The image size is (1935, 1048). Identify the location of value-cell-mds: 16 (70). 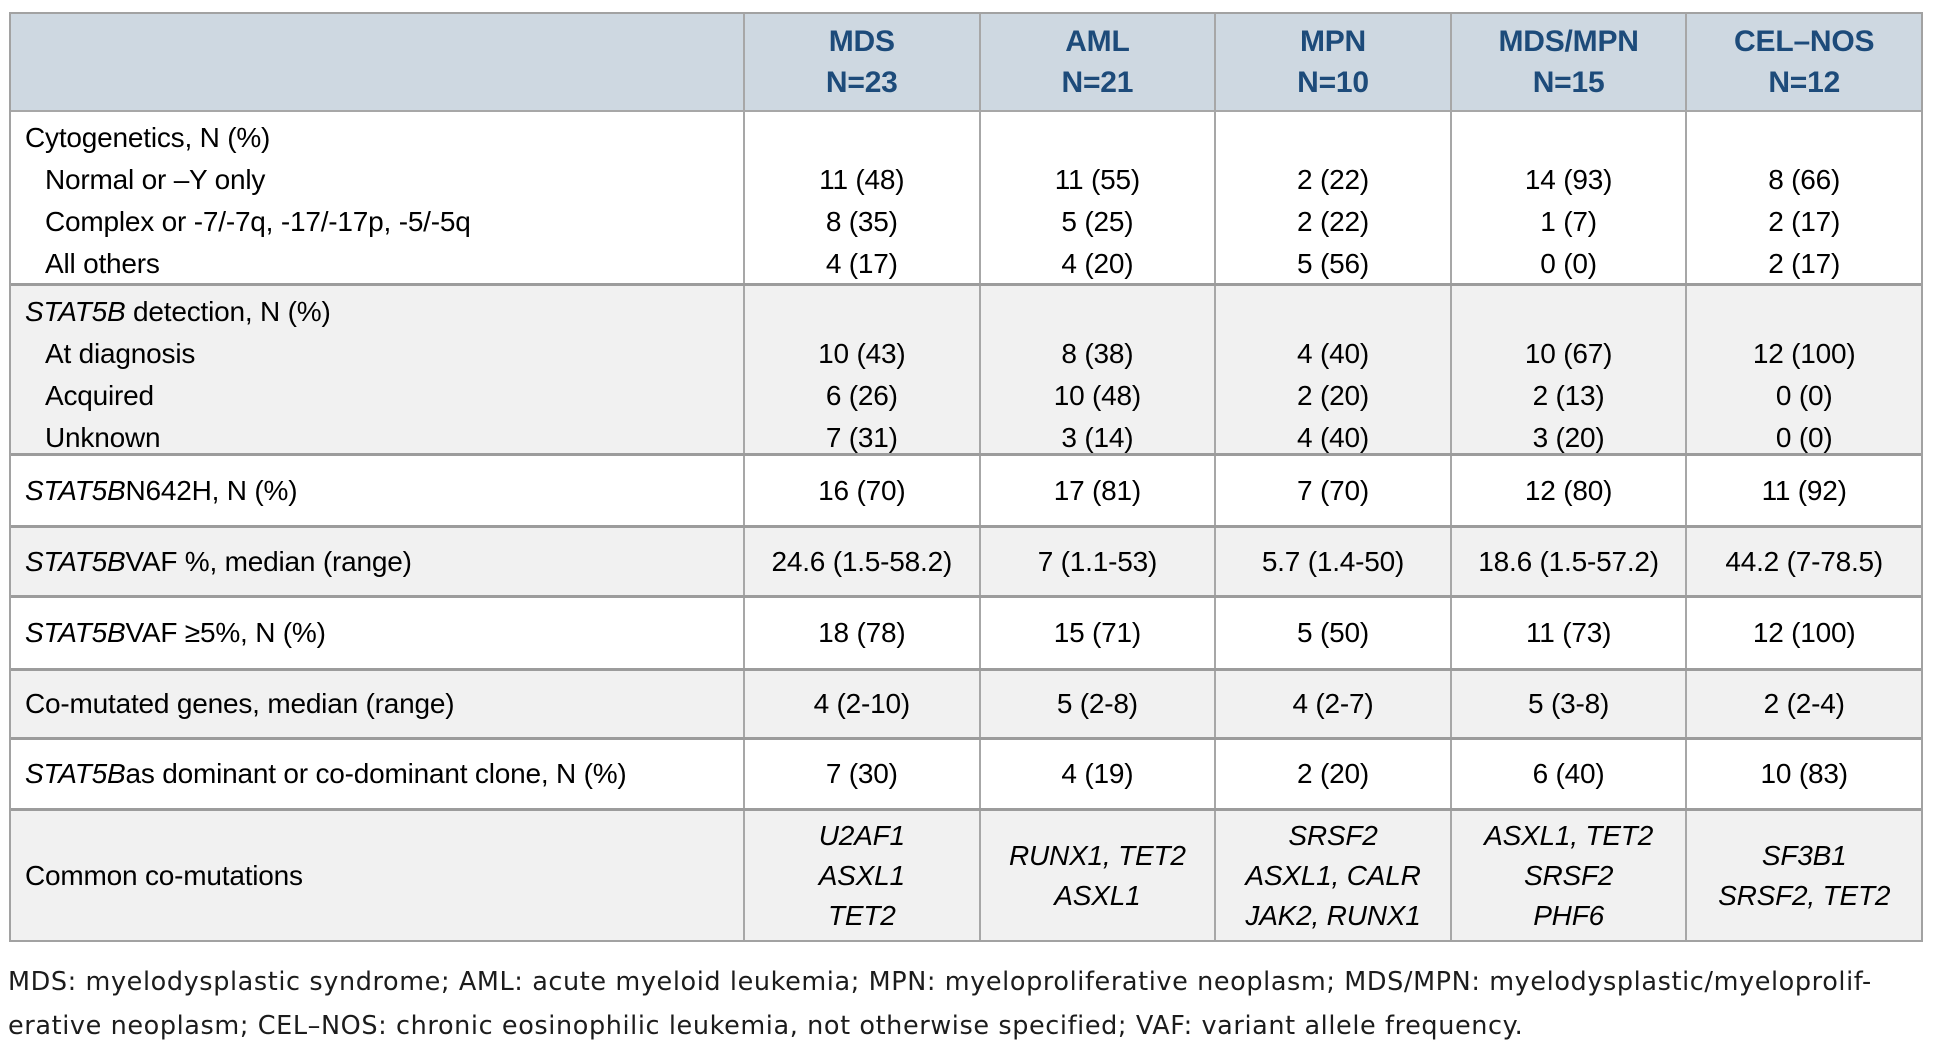
(861, 490).